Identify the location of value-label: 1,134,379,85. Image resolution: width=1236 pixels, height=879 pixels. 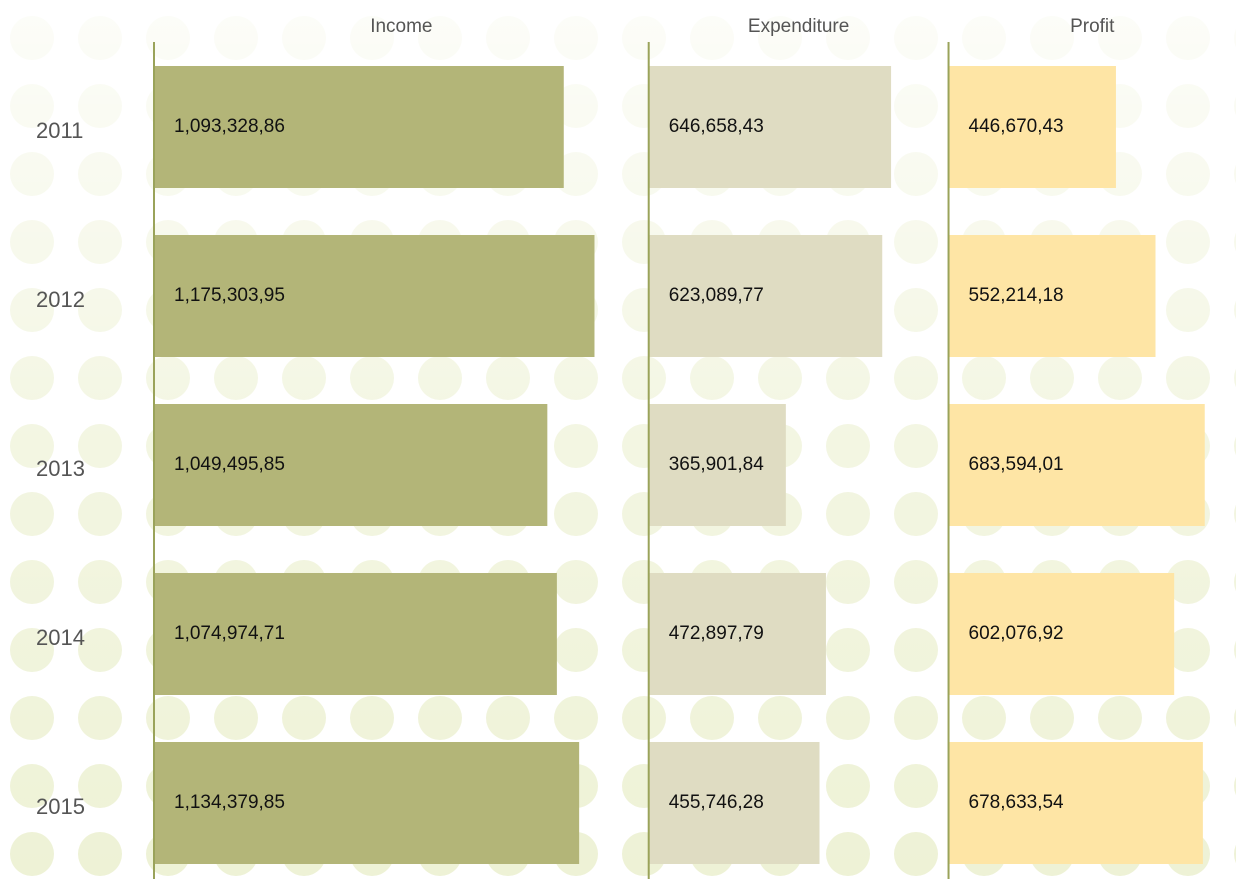
(229, 802).